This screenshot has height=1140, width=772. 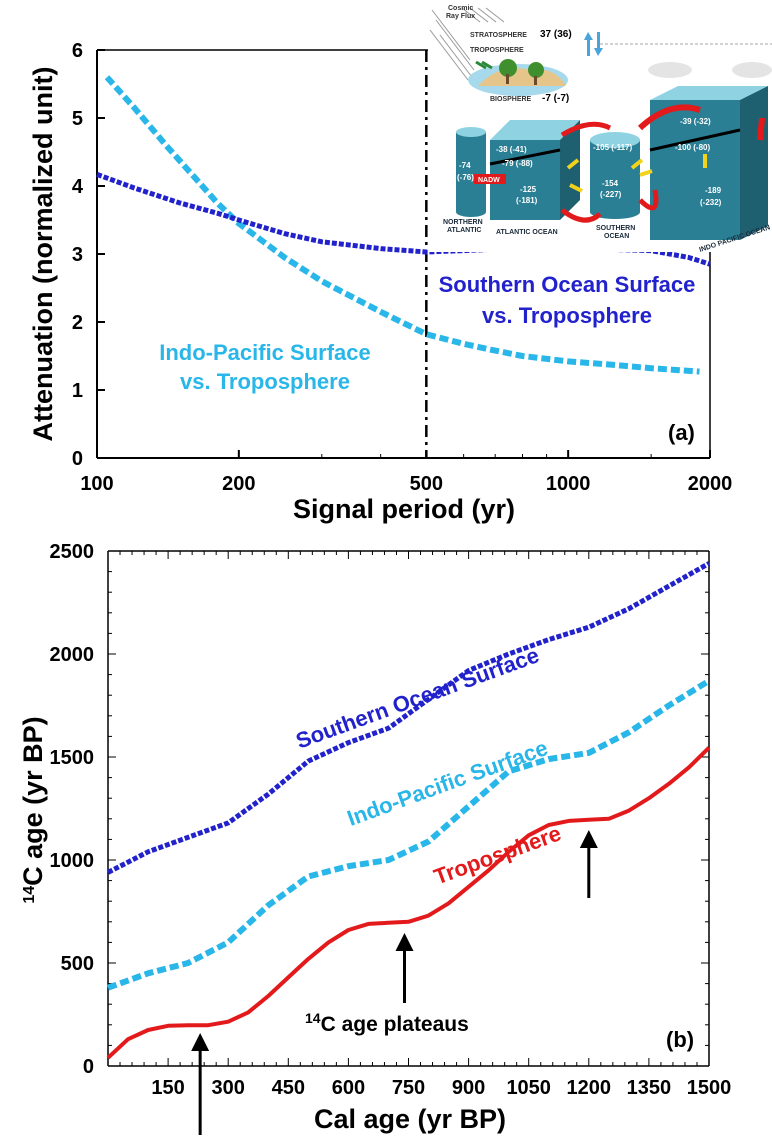 What do you see at coordinates (72, 758) in the screenshot?
I see `y-tick-label: 1500` at bounding box center [72, 758].